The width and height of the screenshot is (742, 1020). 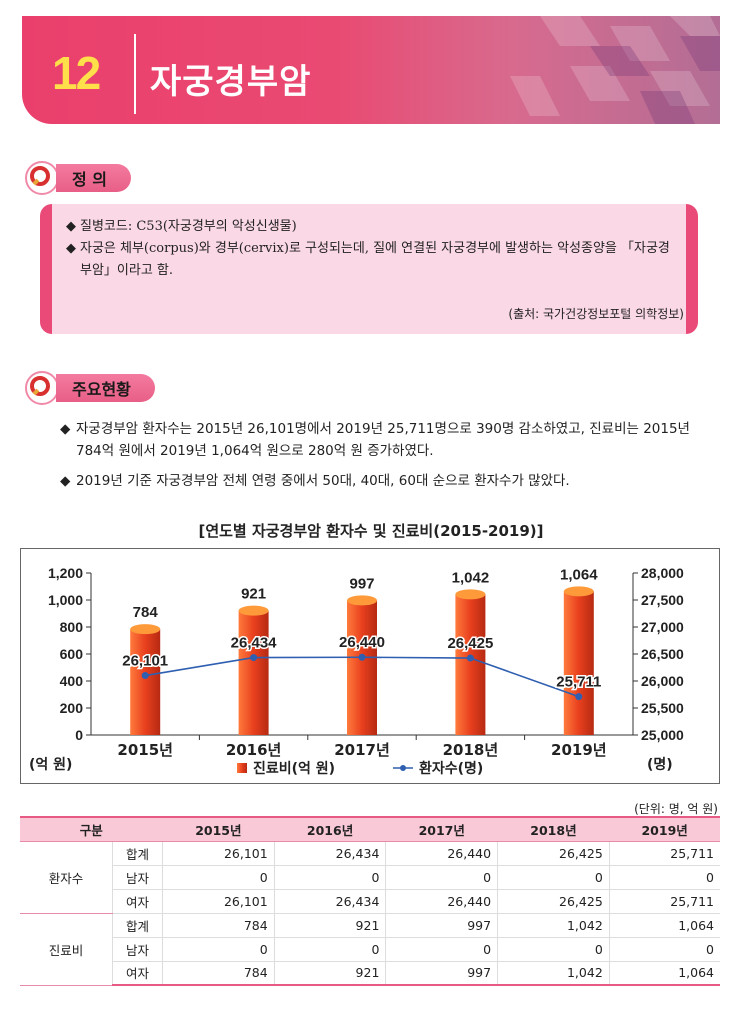 I want to click on left-tick-label: 1,200, so click(x=65, y=573).